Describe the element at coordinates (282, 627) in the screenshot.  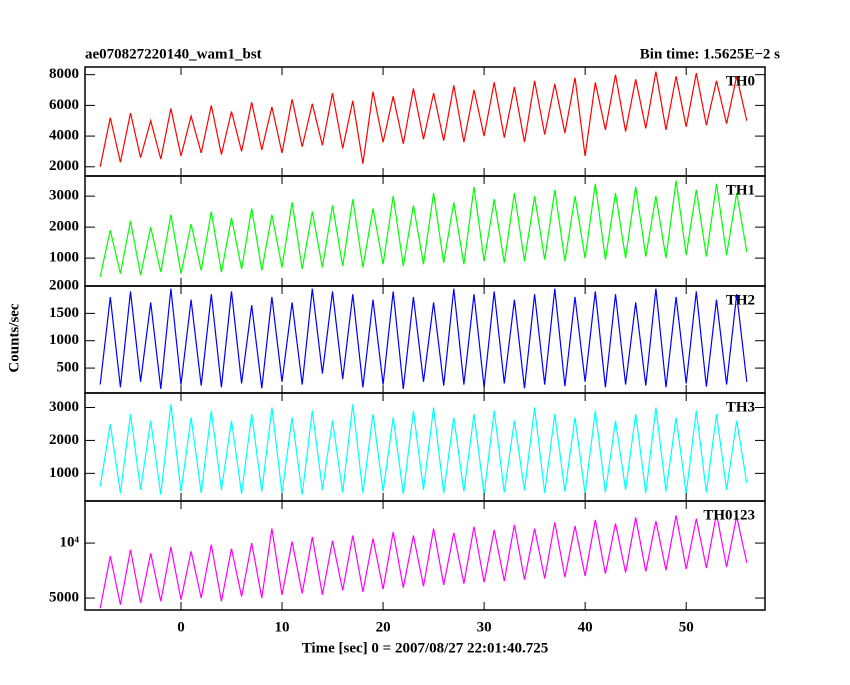
I see `x-tick-label: 10` at that location.